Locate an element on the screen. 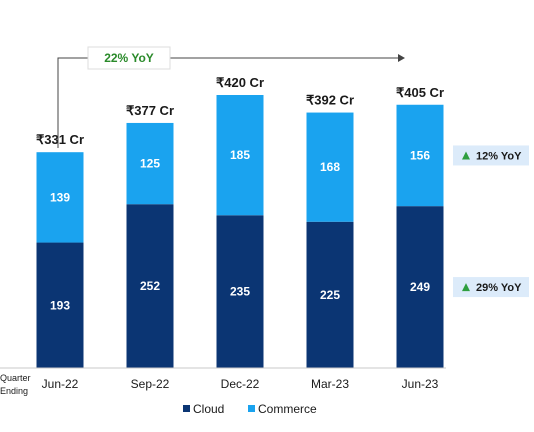 The width and height of the screenshot is (534, 432). data-label-cloud-dec-22: 235 is located at coordinates (240, 292).